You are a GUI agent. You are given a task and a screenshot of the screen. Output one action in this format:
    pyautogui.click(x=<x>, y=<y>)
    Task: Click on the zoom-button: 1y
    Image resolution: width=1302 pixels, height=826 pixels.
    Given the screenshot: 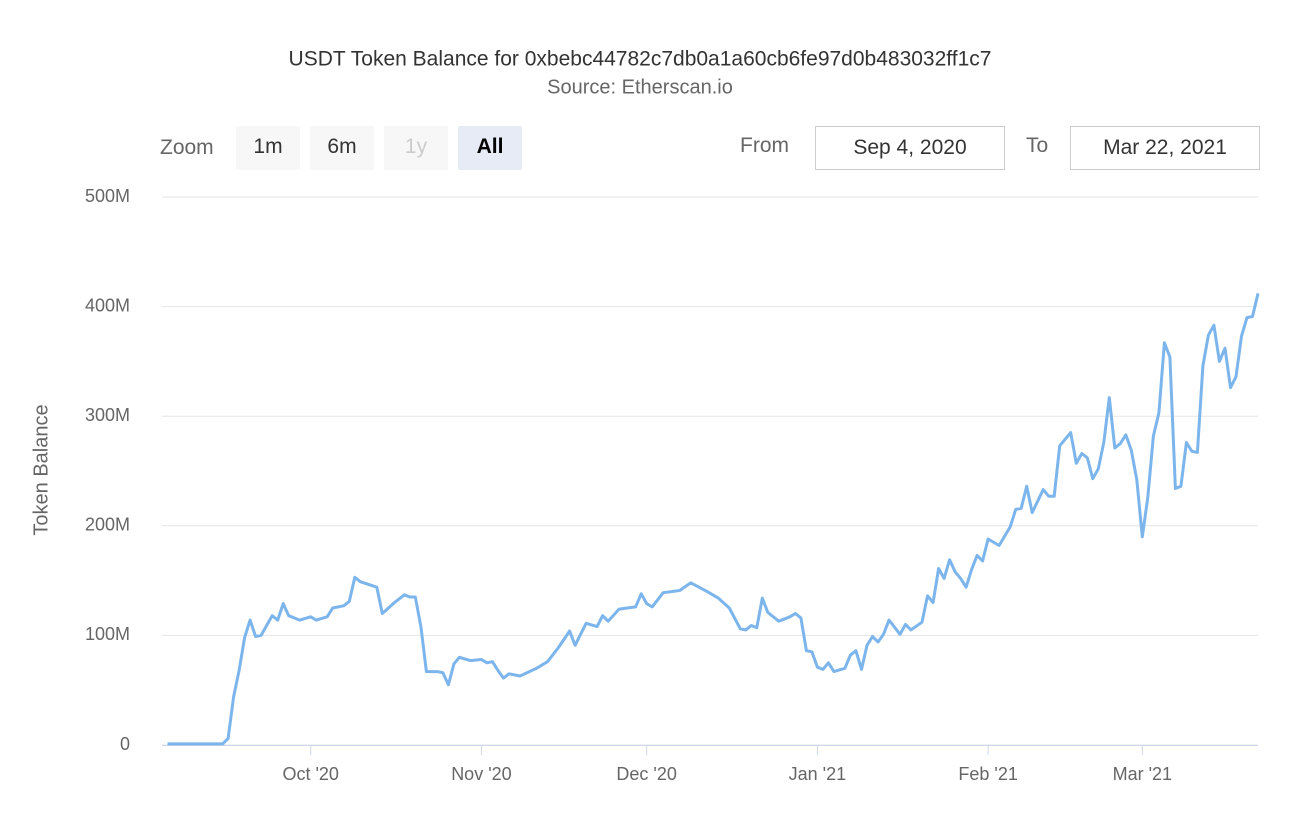 What is the action you would take?
    pyautogui.click(x=416, y=148)
    